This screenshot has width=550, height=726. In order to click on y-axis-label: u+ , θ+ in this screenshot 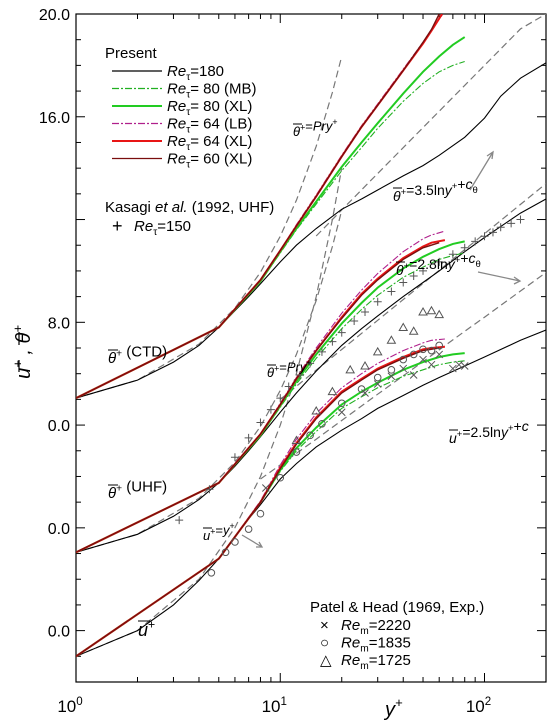, I will do `click(22, 352)`.